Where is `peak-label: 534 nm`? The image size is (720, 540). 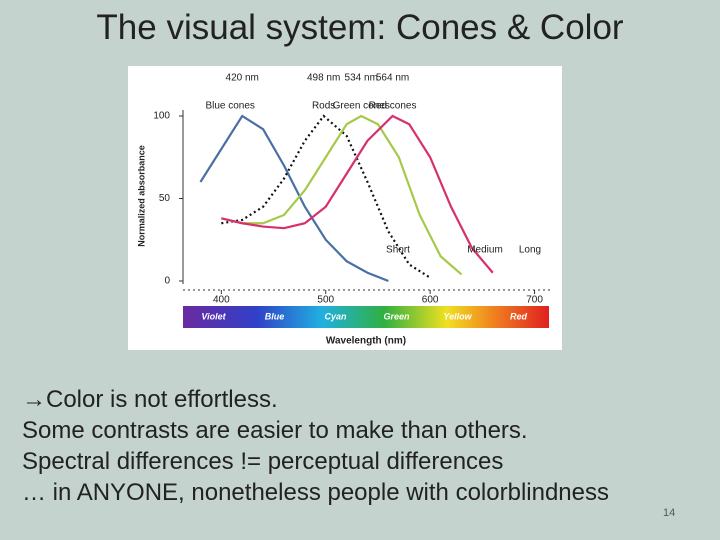
peak-label: 534 nm is located at coordinates (361, 78).